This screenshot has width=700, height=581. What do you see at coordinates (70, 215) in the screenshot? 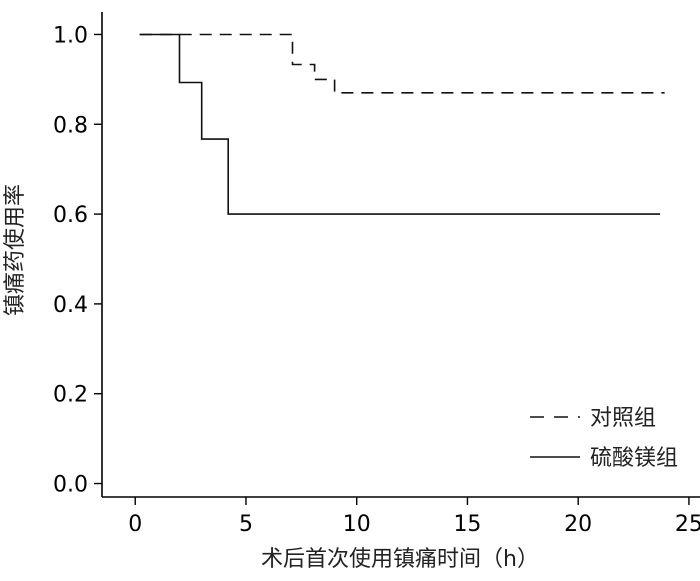
I see `y-tick-label-0.6: 0.6` at bounding box center [70, 215].